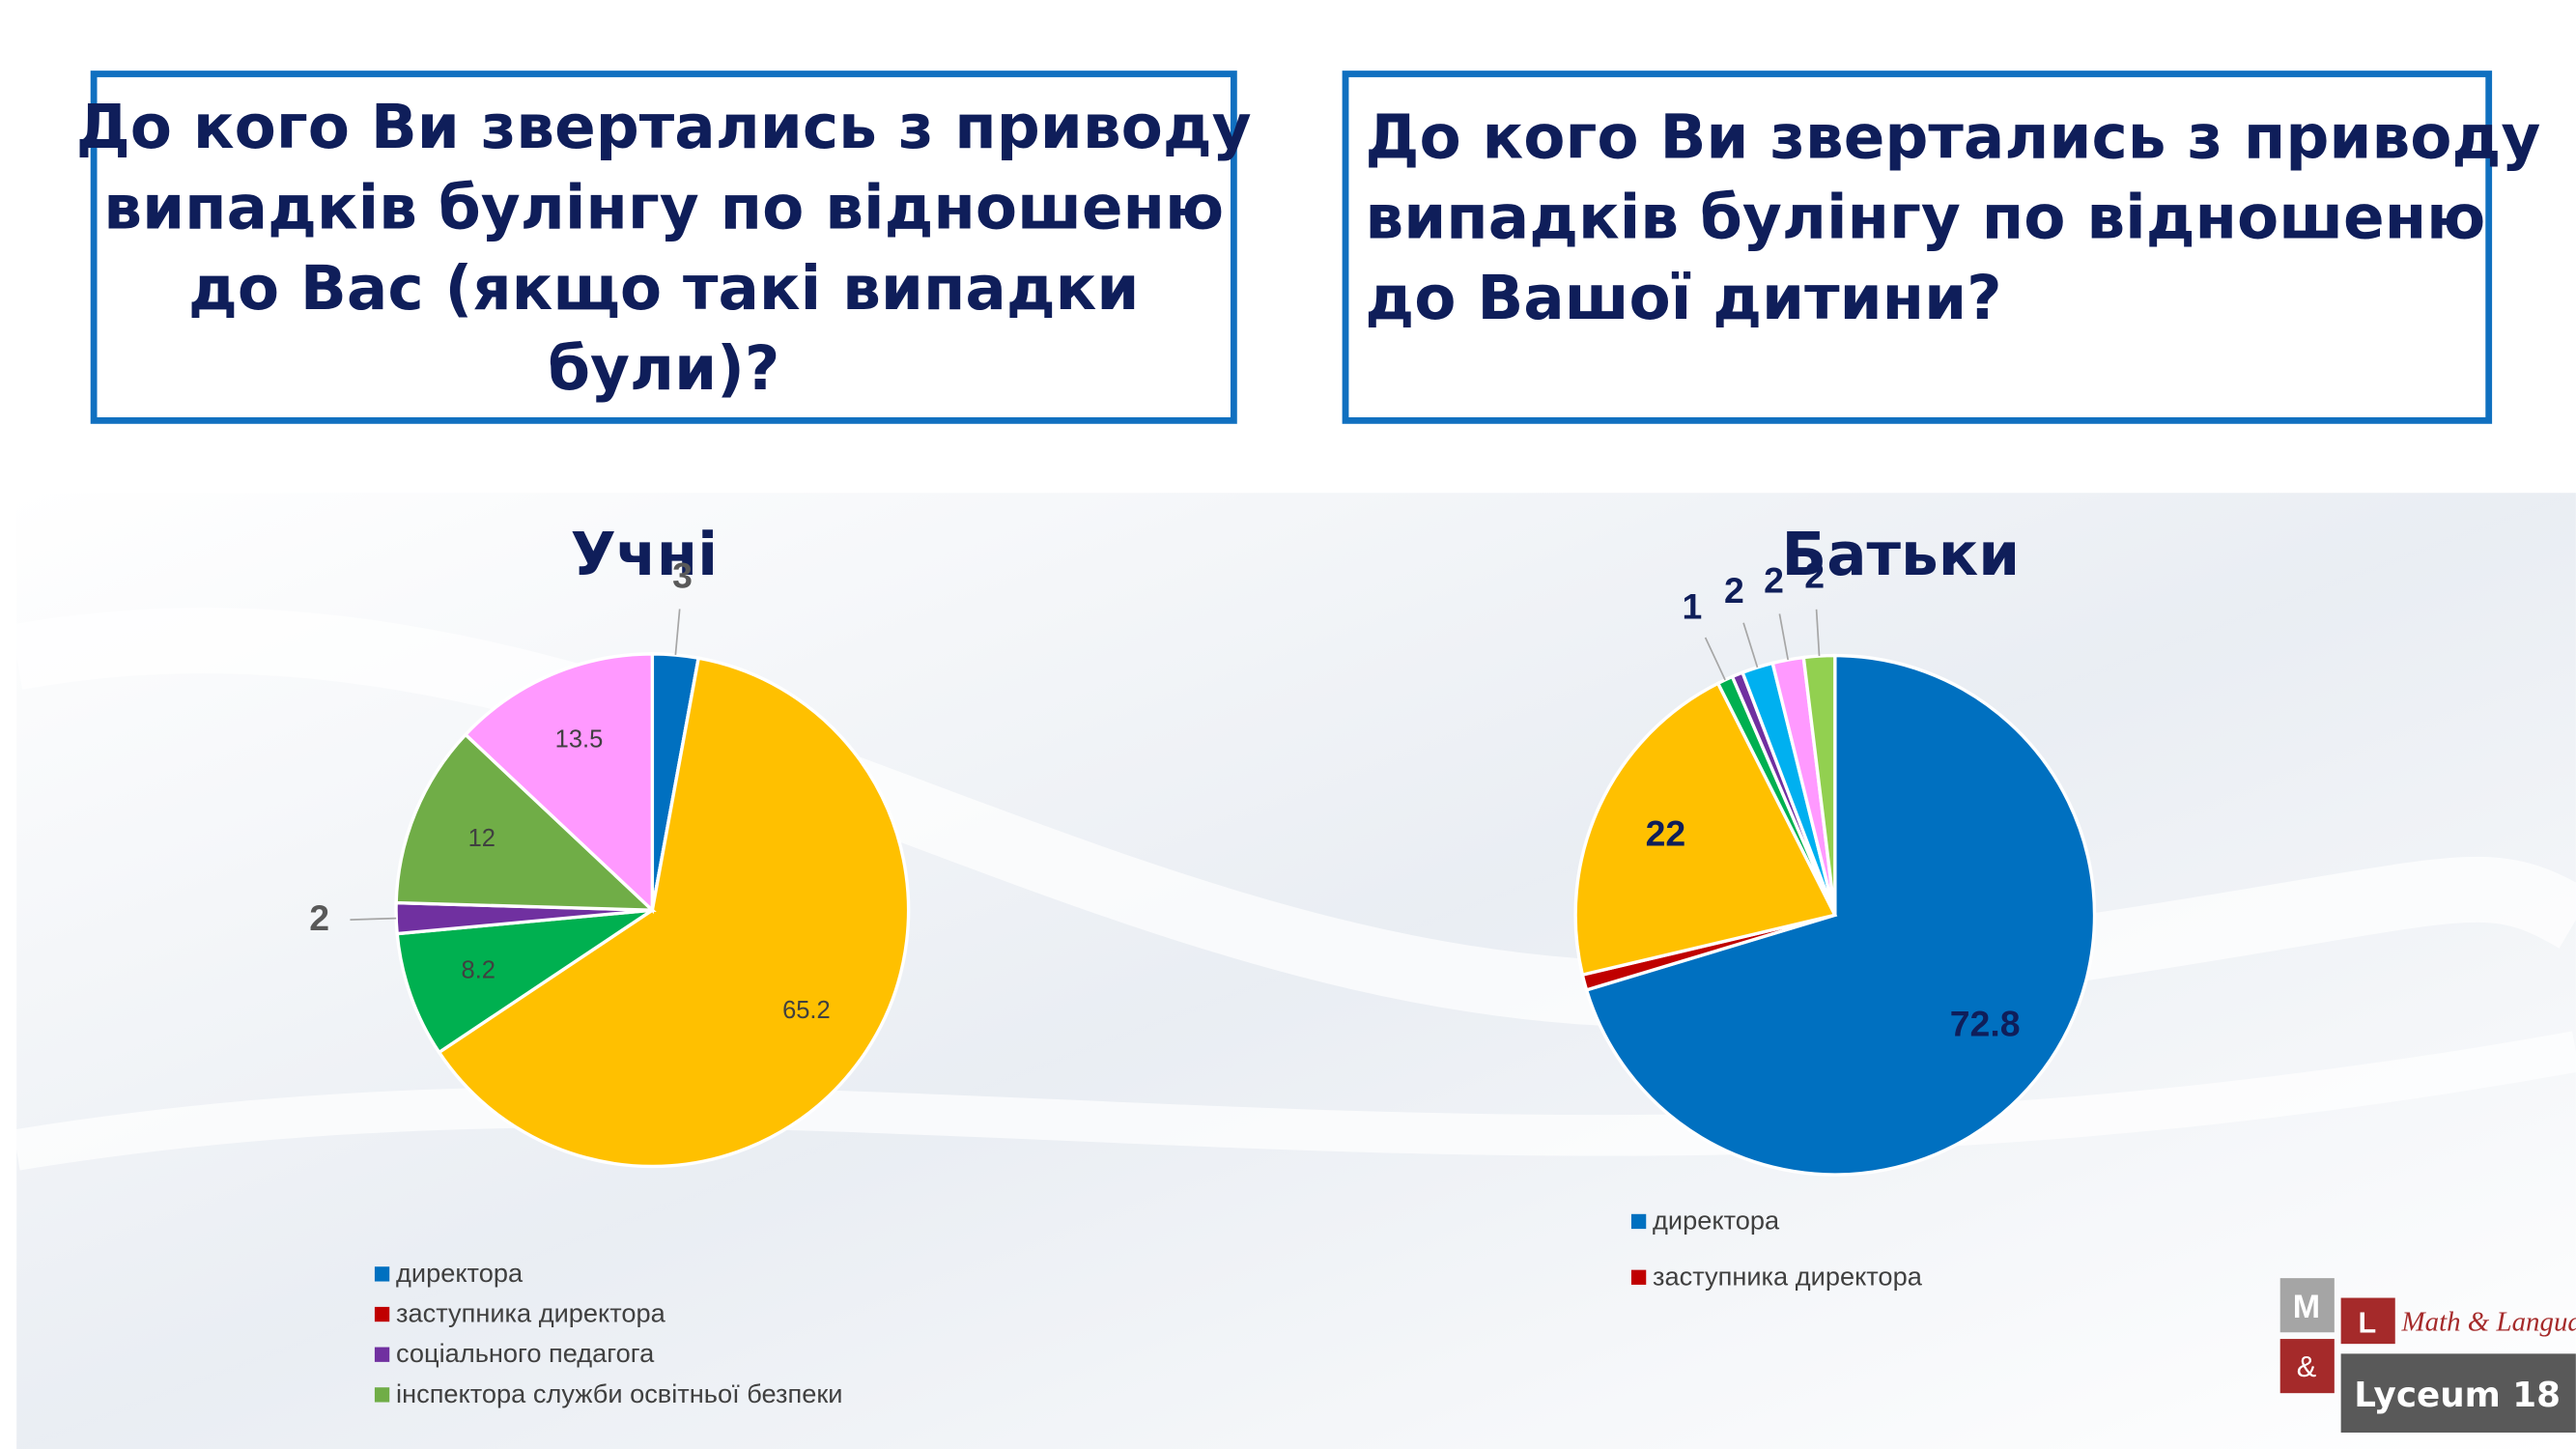  I want to click on data-label: 1, so click(1693, 606).